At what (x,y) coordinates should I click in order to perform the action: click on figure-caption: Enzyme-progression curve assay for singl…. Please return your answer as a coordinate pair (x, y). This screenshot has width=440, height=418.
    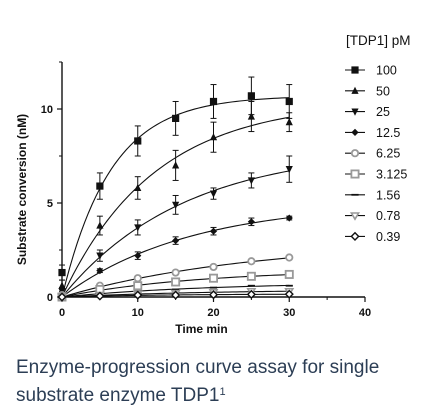
    Looking at the image, I should click on (221, 381).